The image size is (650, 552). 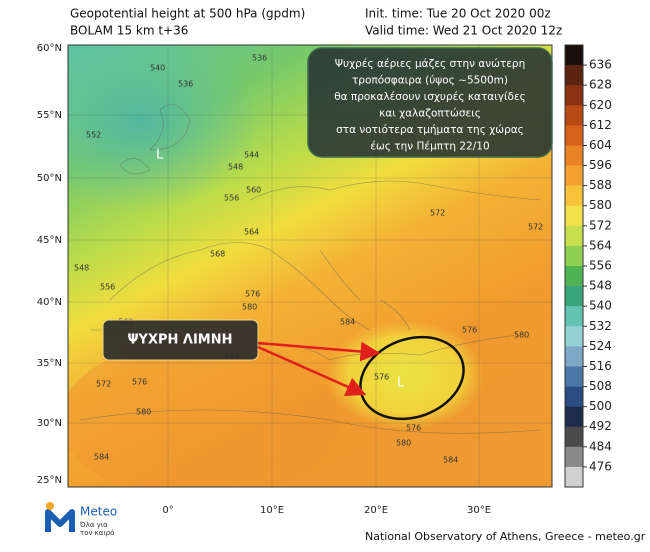 I want to click on colorbar-label: 580, so click(x=600, y=205).